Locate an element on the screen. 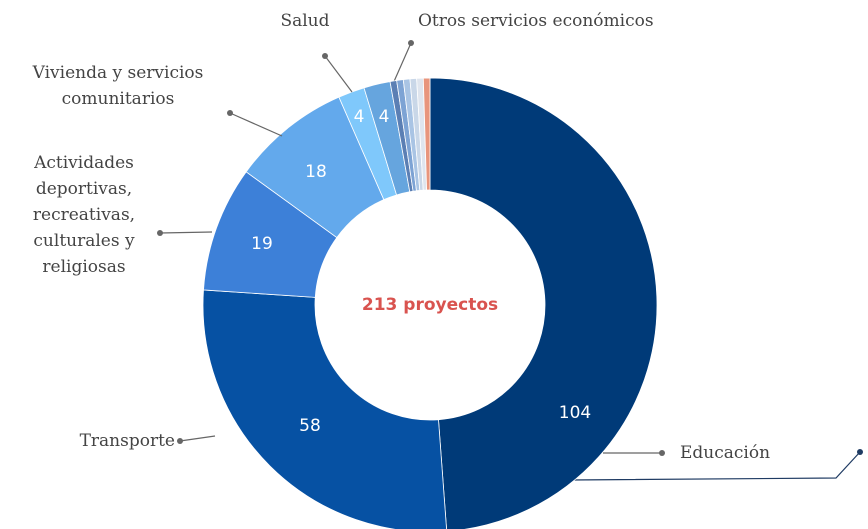 The height and width of the screenshot is (529, 868). decor-line is located at coordinates (716, 465).